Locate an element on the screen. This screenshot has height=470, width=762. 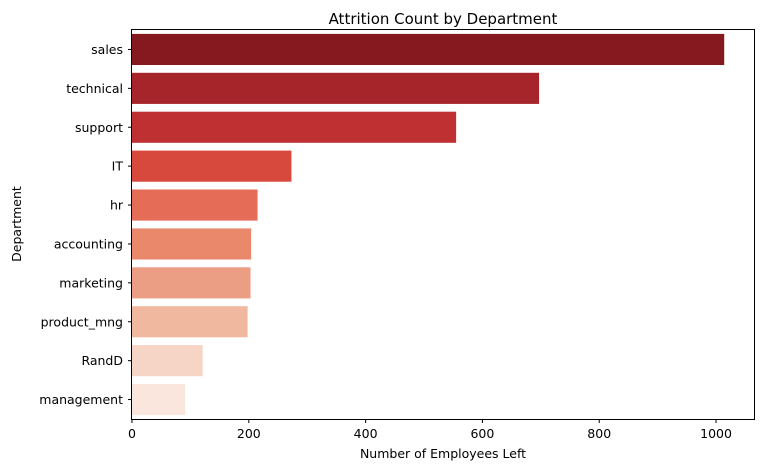
y-tick-label: accounting is located at coordinates (88, 243).